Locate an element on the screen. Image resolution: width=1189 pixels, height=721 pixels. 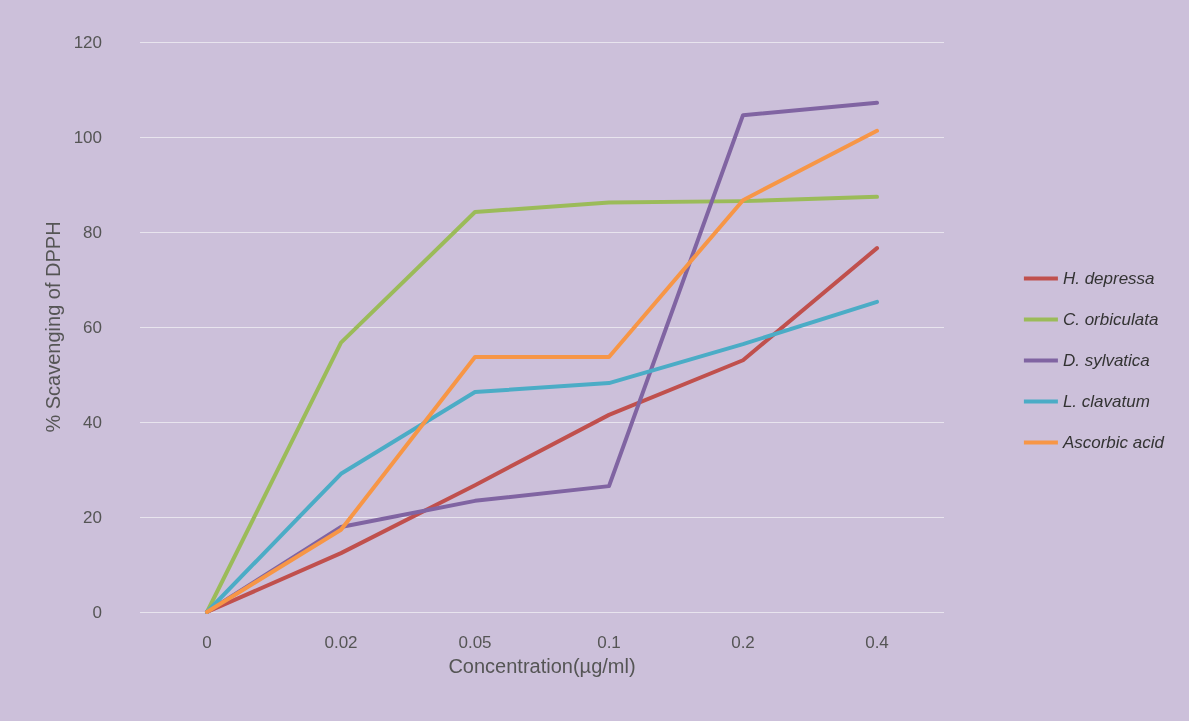
legend-label: H. depressa is located at coordinates (1108, 278).